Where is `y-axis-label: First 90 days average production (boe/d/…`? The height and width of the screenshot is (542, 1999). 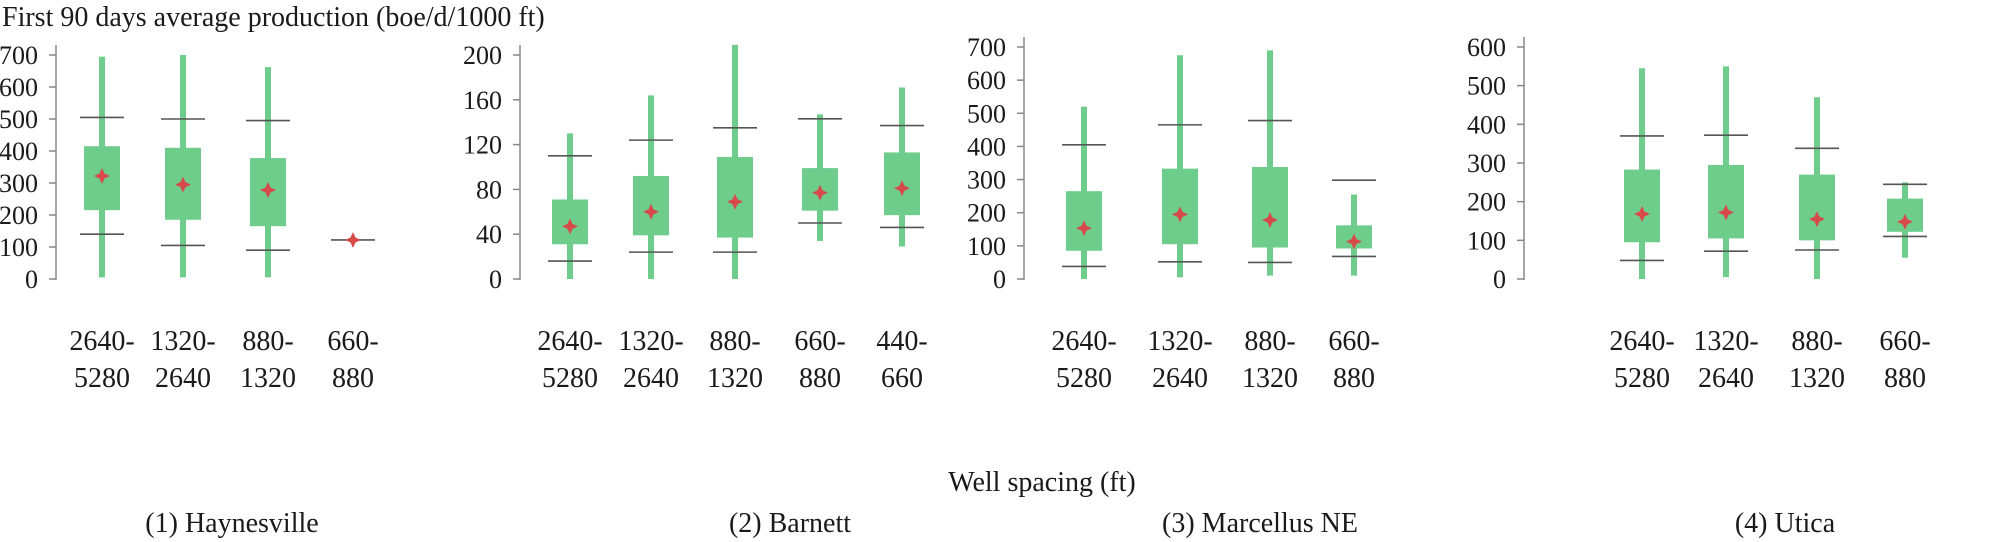
y-axis-label: First 90 days average production (boe/d/… is located at coordinates (273, 17).